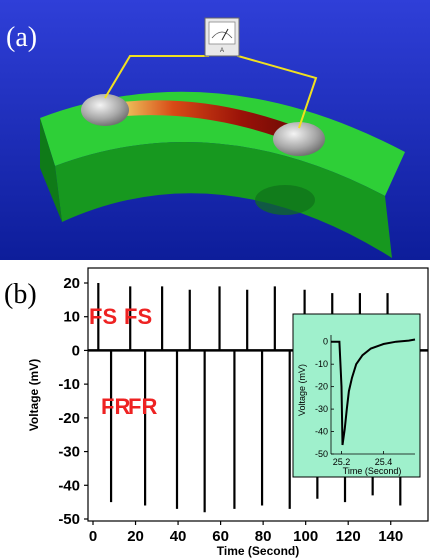 Image resolution: width=430 pixels, height=560 pixels. I want to click on x-tick-label: 40, so click(178, 536).